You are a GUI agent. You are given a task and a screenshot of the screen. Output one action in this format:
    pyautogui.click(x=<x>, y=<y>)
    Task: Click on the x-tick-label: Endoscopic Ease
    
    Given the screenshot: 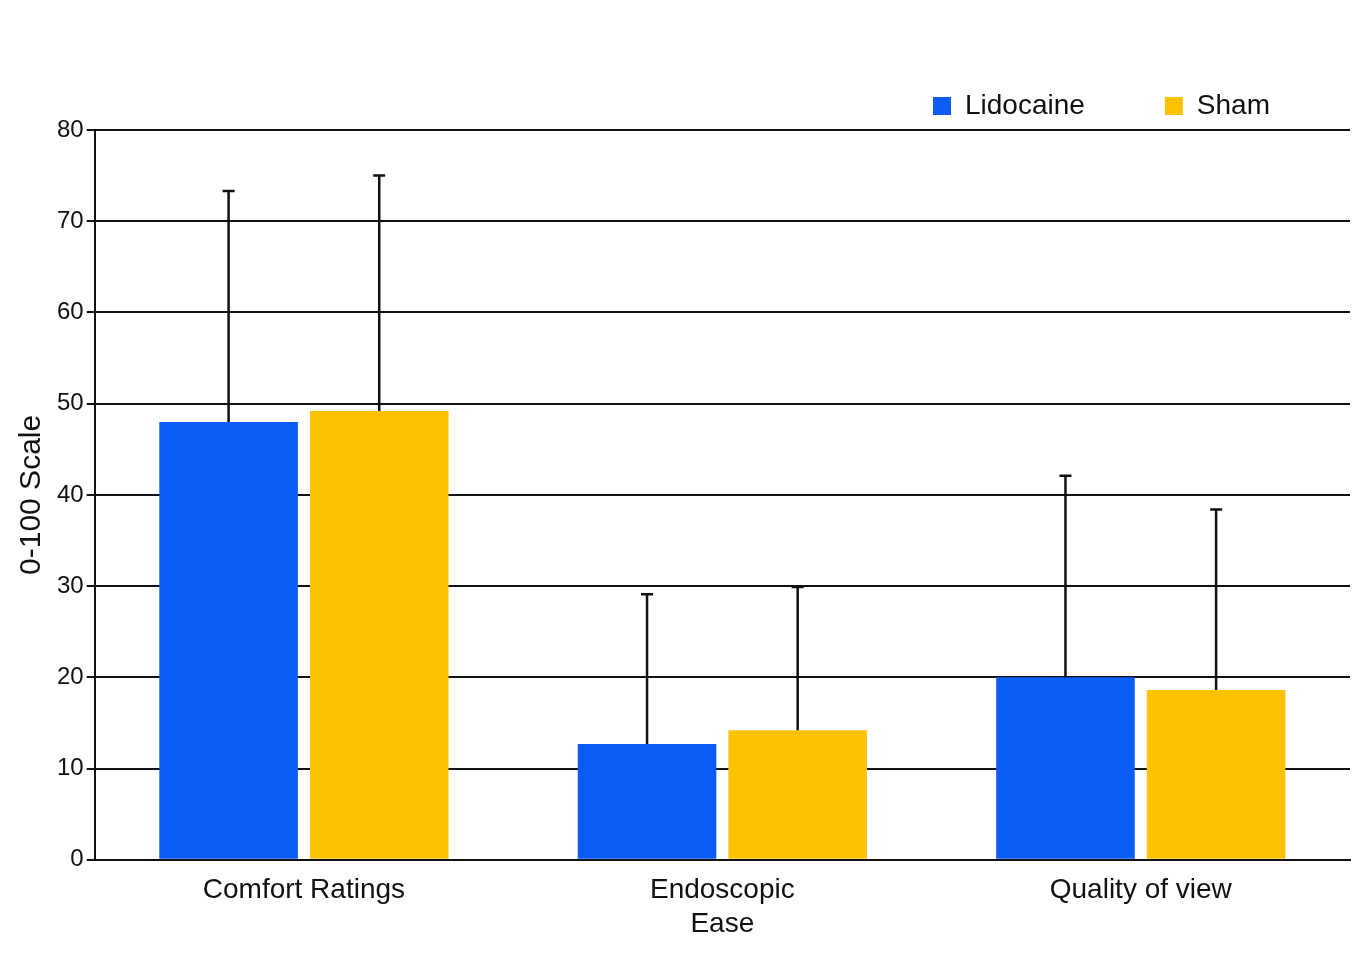 What is the action you would take?
    pyautogui.click(x=722, y=905)
    